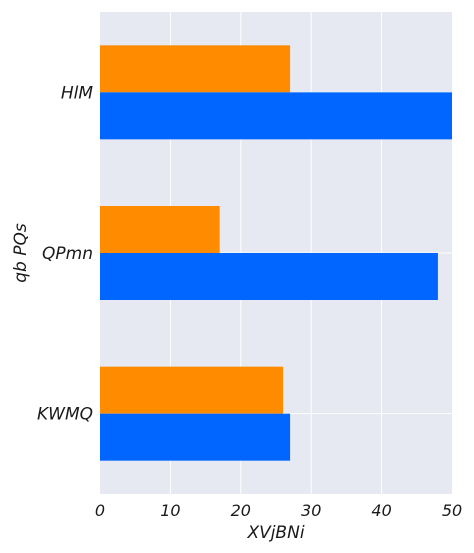 The height and width of the screenshot is (553, 474). I want to click on x-tick-label: 10, so click(170, 510).